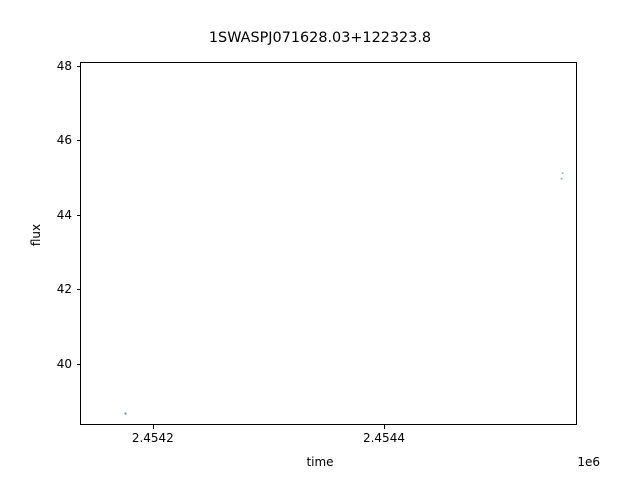  What do you see at coordinates (64, 214) in the screenshot?
I see `y-tick-label: 44` at bounding box center [64, 214].